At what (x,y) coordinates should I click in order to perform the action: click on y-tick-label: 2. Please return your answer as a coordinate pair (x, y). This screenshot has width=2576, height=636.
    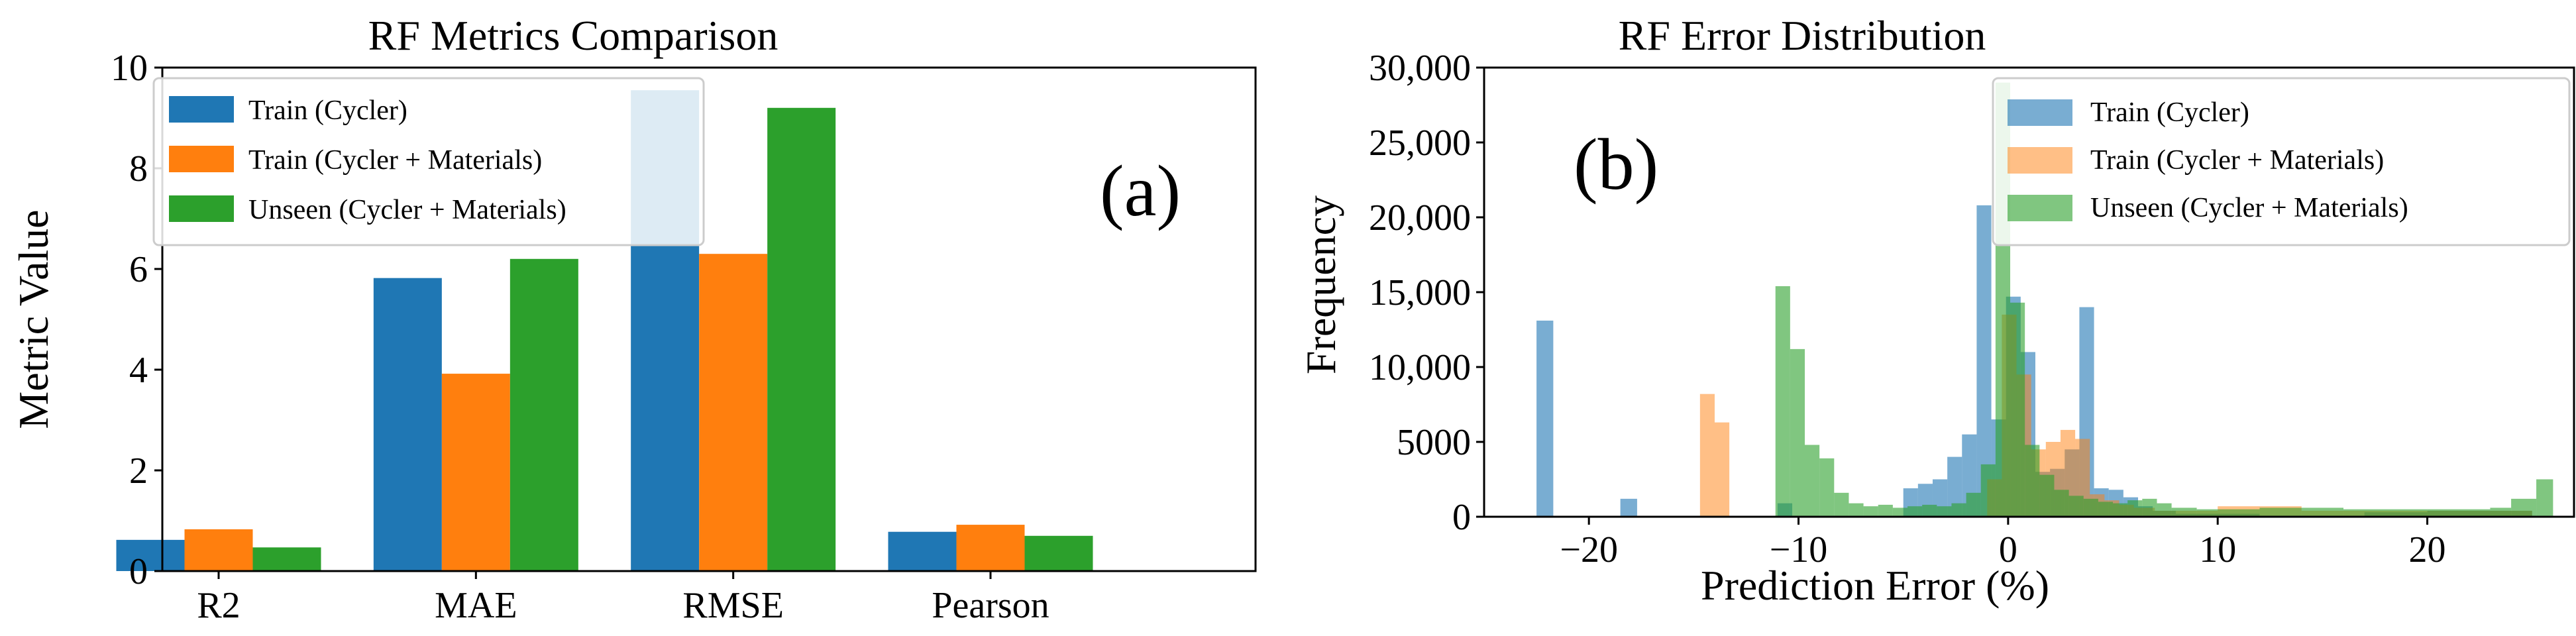
    Looking at the image, I should click on (138, 471).